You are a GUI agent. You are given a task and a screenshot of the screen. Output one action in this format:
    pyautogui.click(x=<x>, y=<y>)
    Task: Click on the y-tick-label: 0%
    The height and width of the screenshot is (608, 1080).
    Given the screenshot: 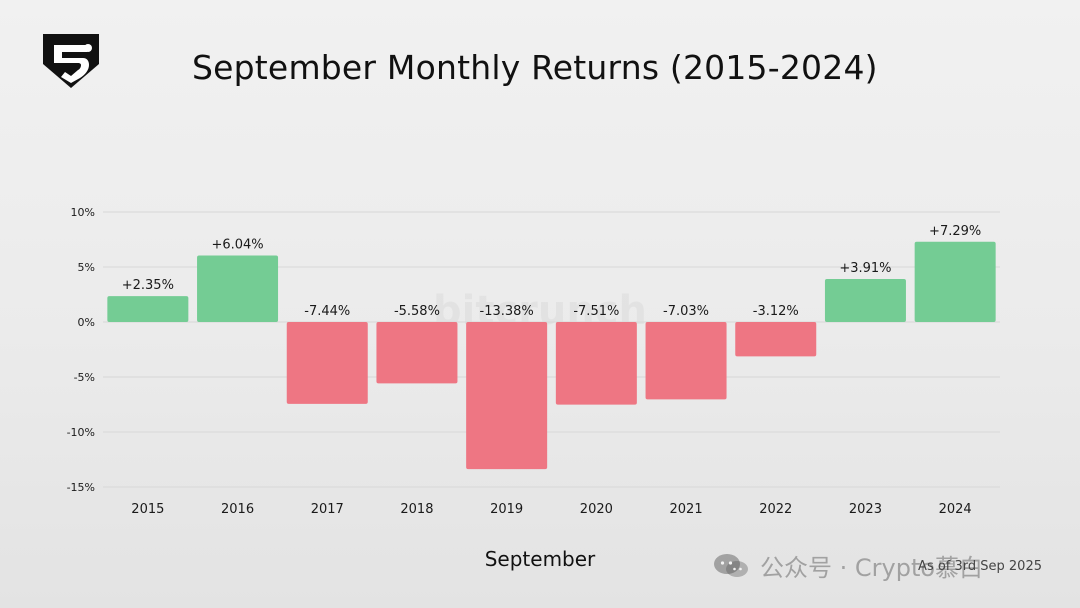 What is the action you would take?
    pyautogui.click(x=86, y=322)
    